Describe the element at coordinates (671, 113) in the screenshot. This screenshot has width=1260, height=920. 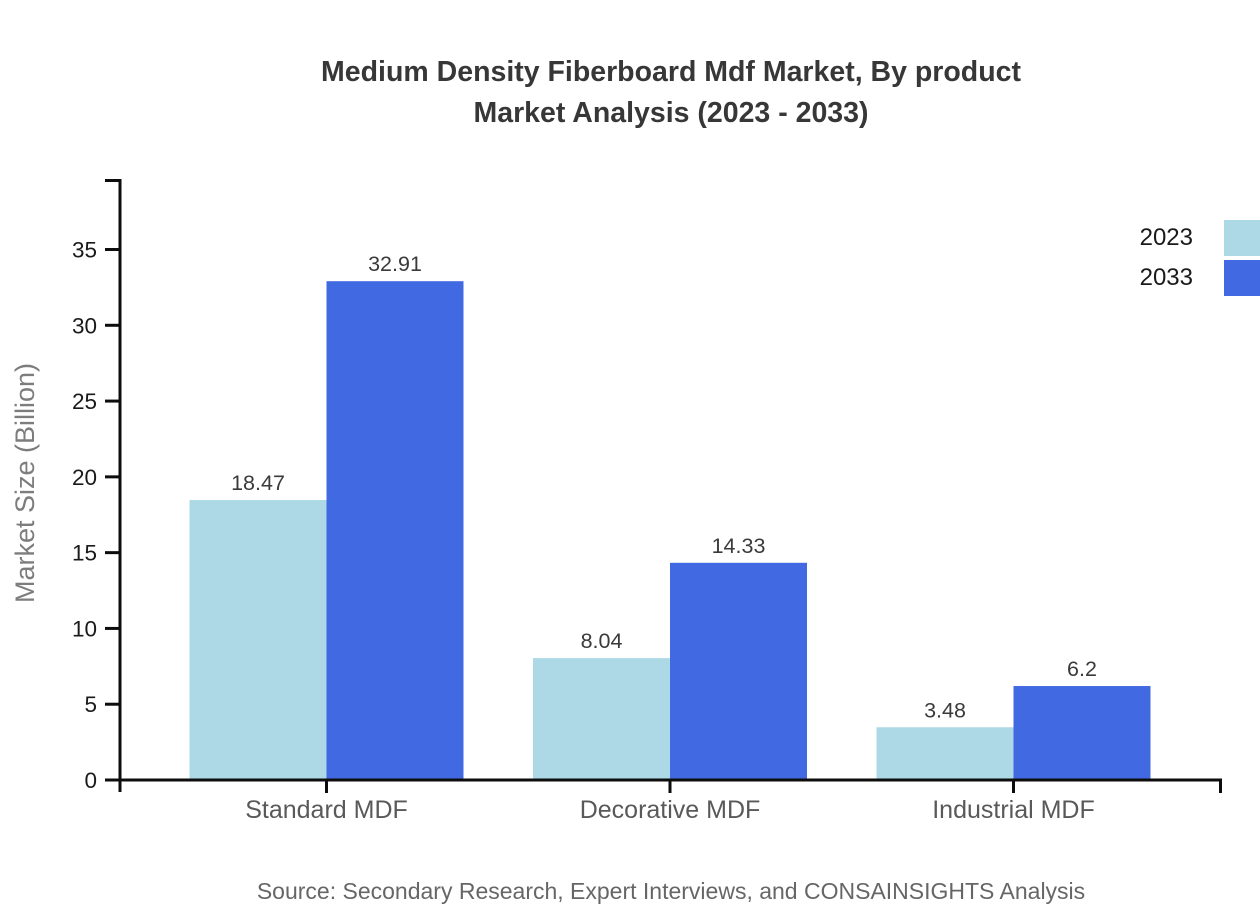
I see `chart-title-line-2: Market Analysis (2023 - 2033)` at that location.